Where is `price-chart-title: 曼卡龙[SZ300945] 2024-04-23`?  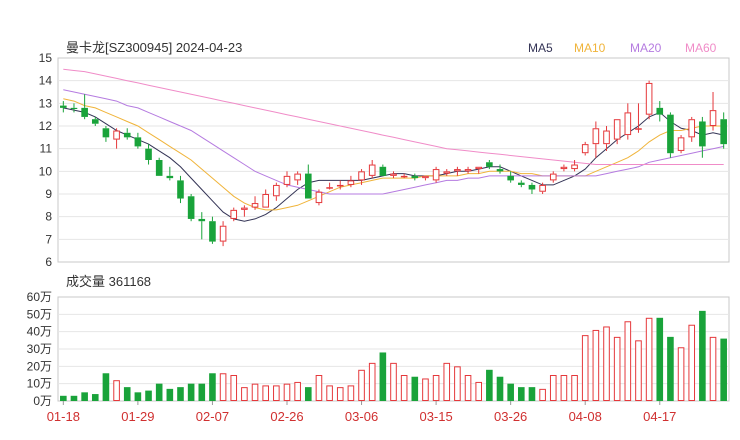 price-chart-title: 曼卡龙[SZ300945] 2024-04-23 is located at coordinates (154, 47).